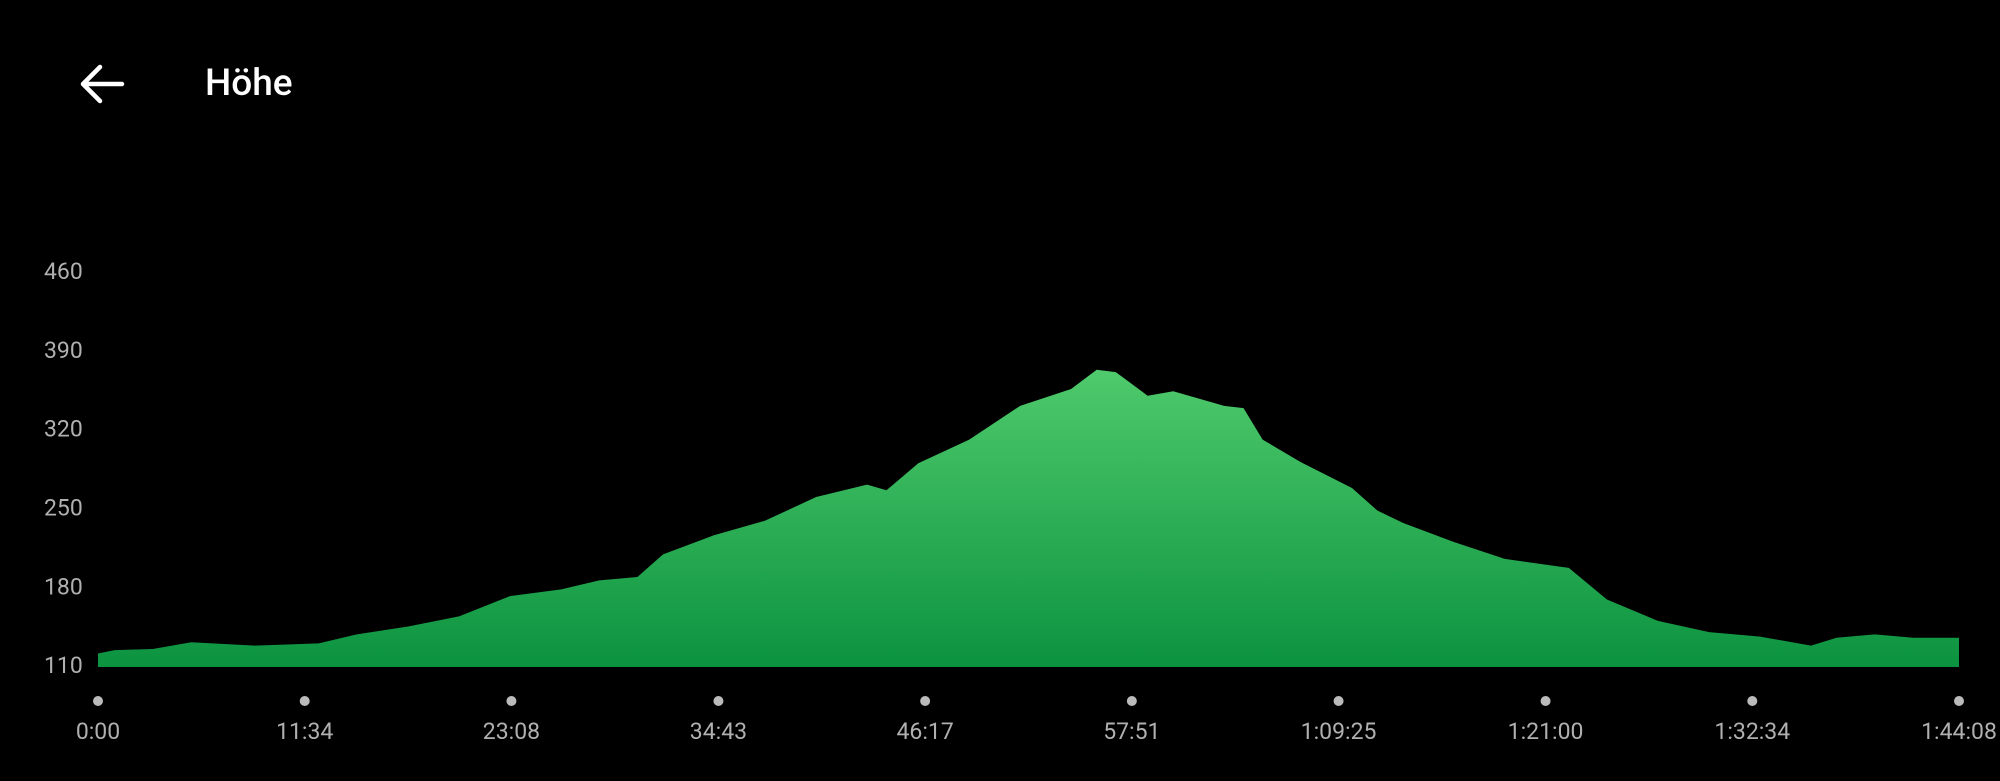 The height and width of the screenshot is (781, 2000). Describe the element at coordinates (1546, 731) in the screenshot. I see `x-tick-label: 1:21:00` at that location.